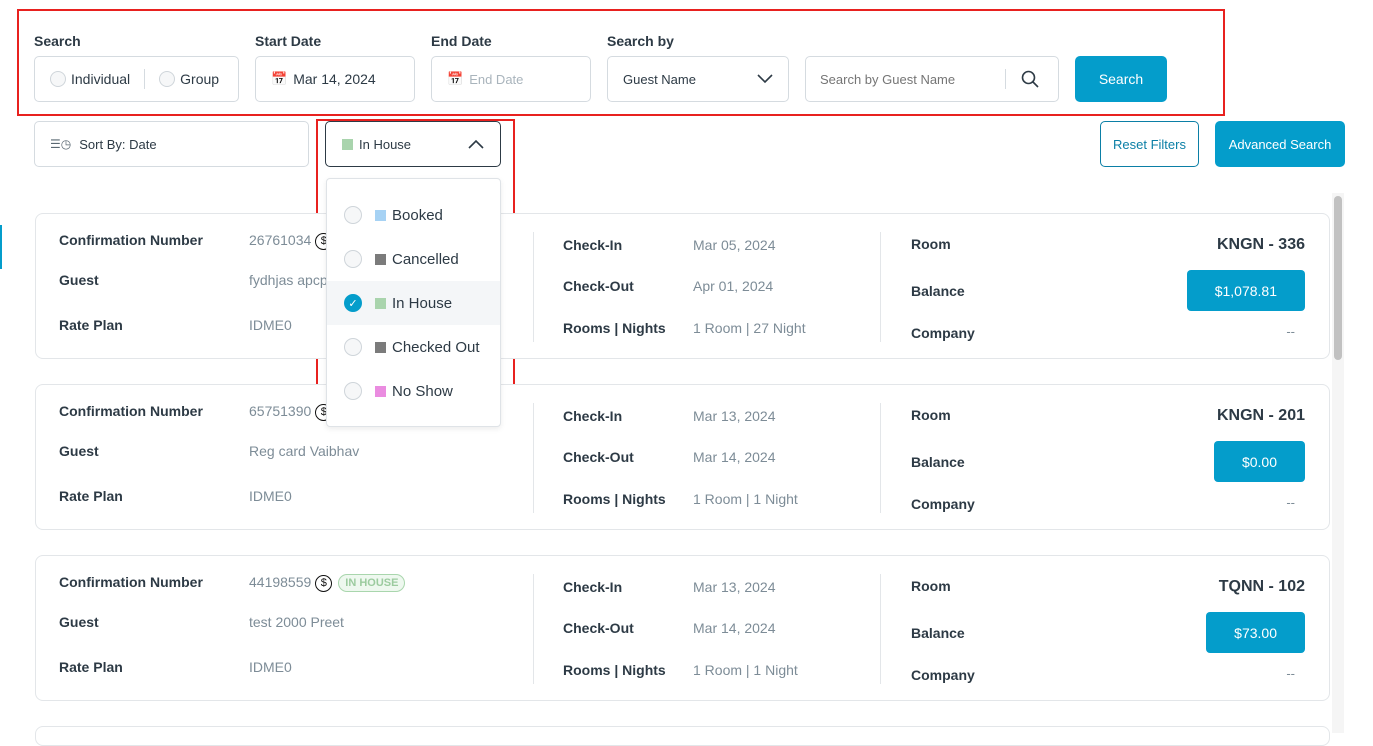 The height and width of the screenshot is (746, 1373). I want to click on balance-button: $1,078.81, so click(1245, 290).